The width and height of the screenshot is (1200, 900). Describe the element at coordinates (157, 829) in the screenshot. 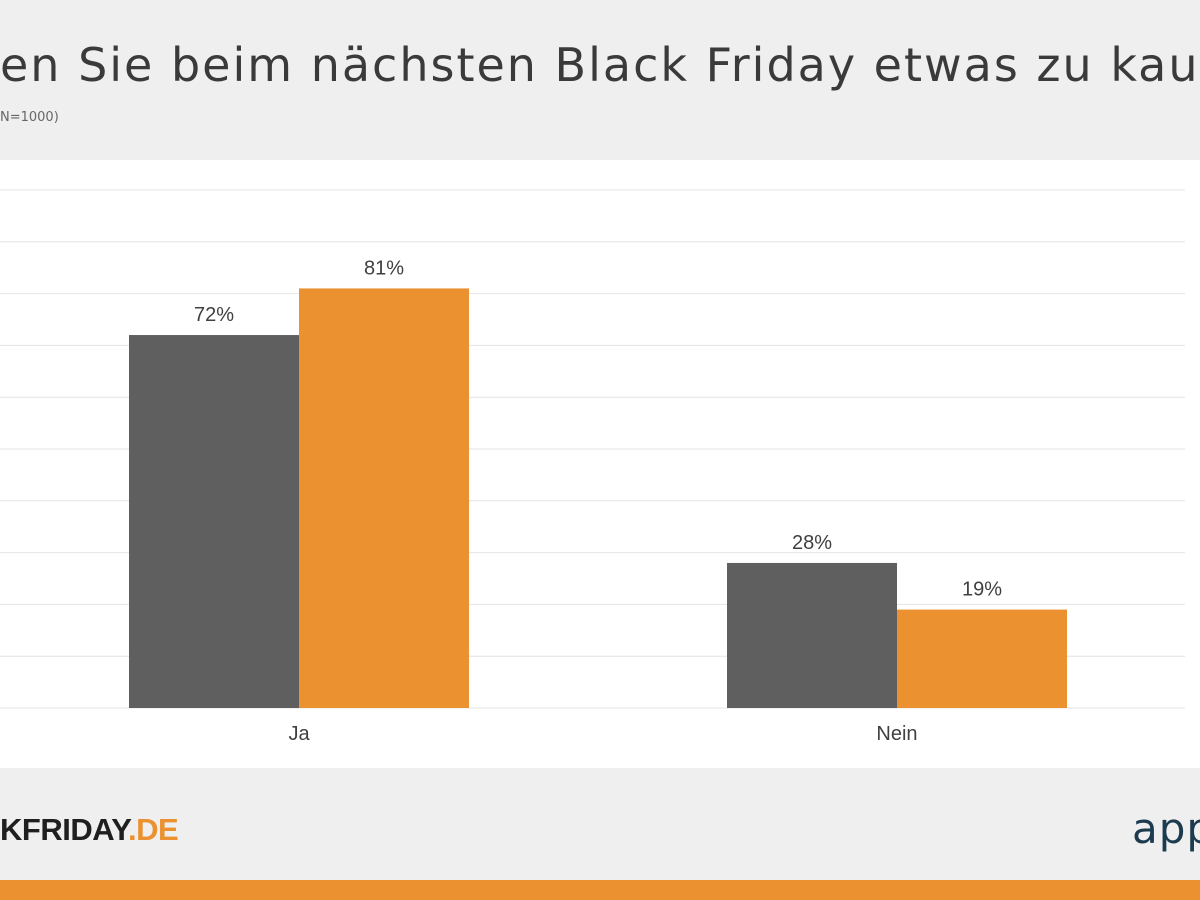

I see `logo-left-suffix: DE` at that location.